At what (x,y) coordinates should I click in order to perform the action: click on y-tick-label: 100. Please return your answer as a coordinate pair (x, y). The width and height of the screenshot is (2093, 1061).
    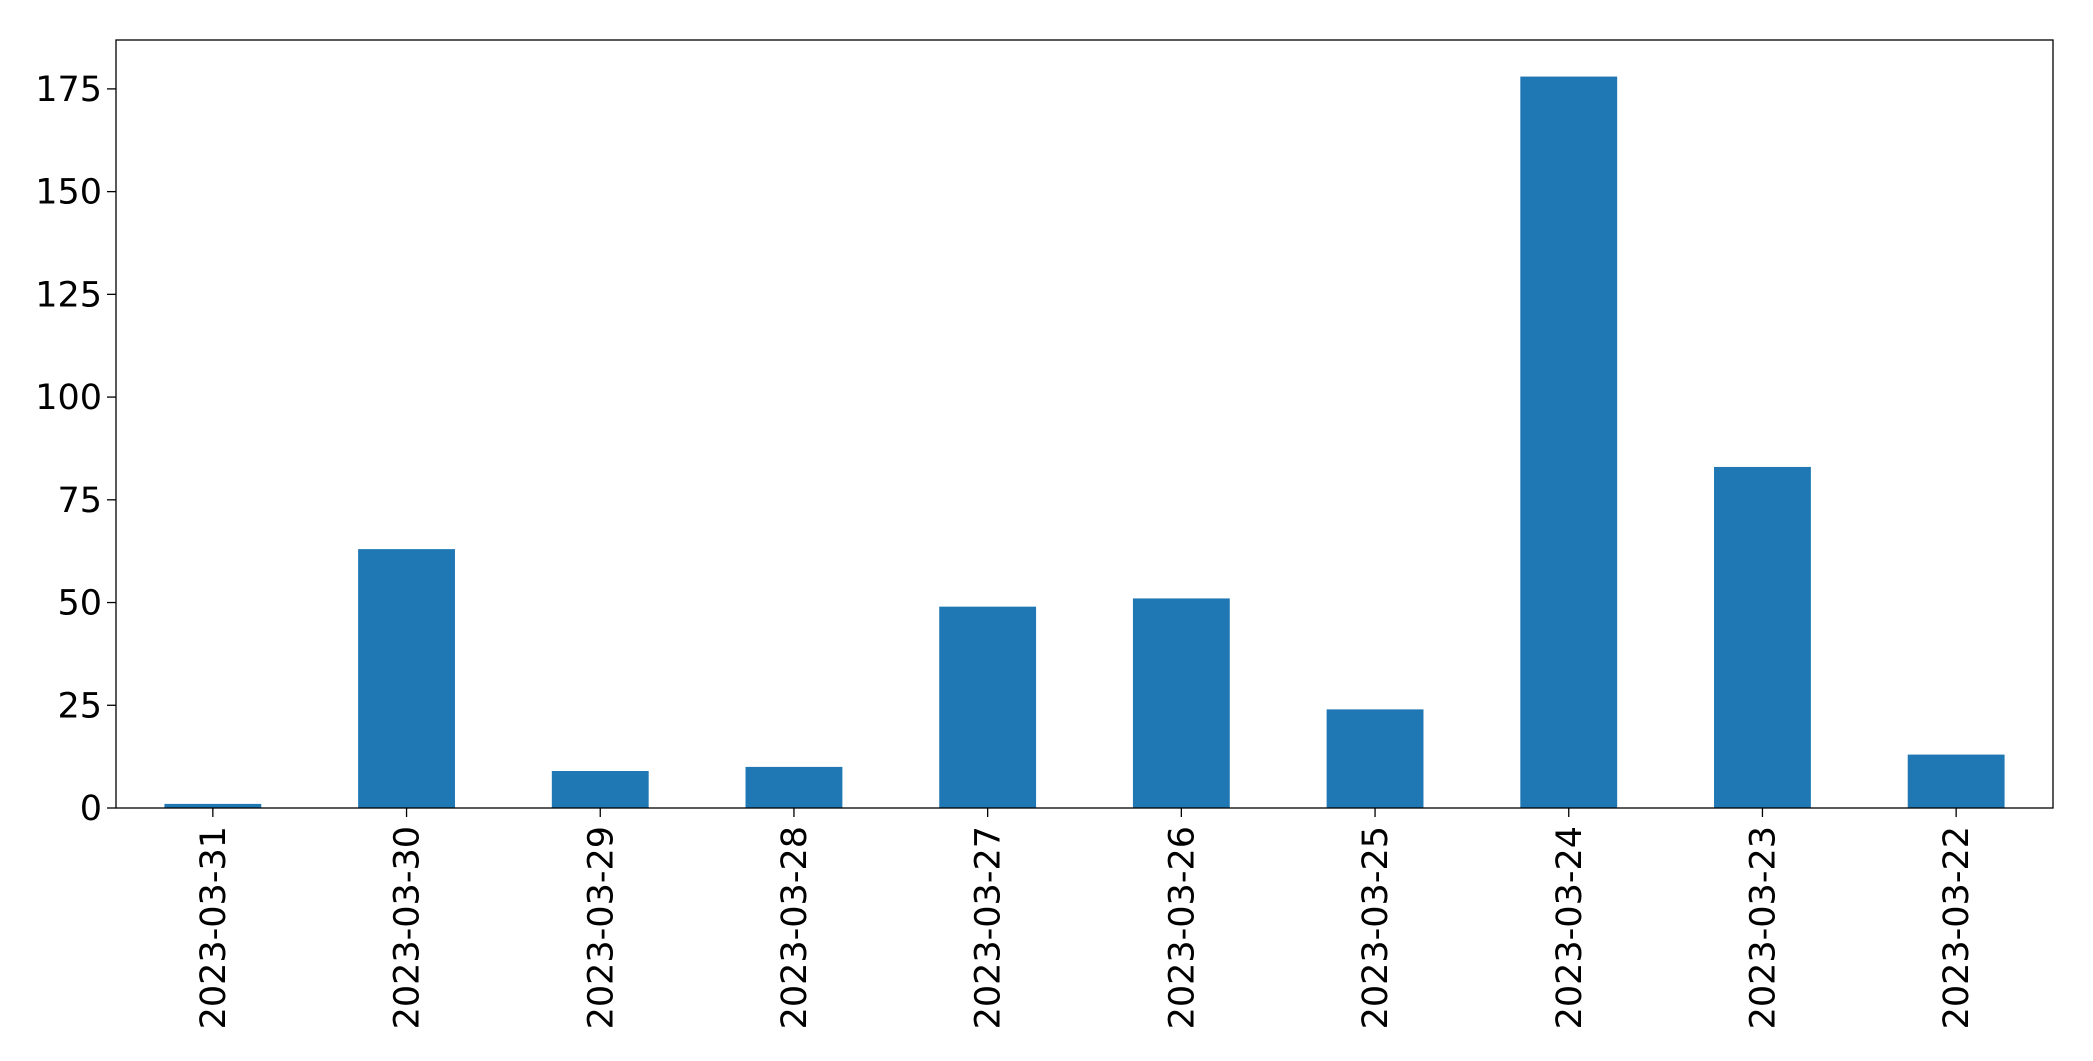
    Looking at the image, I should click on (68, 398).